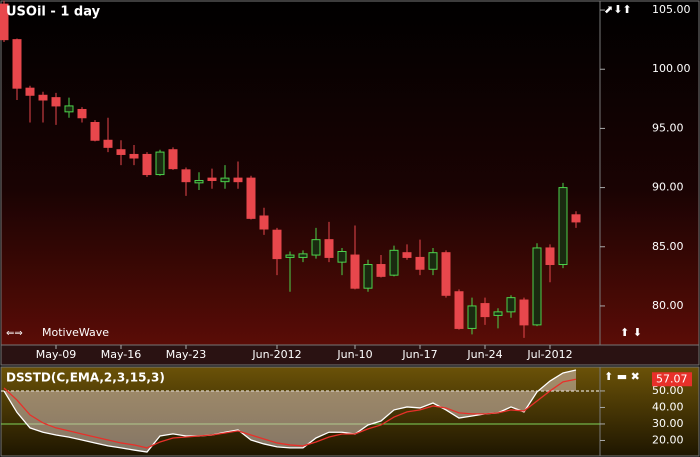 Image resolution: width=700 pixels, height=457 pixels. Describe the element at coordinates (668, 305) in the screenshot. I see `y-tick-label: 80.00` at that location.